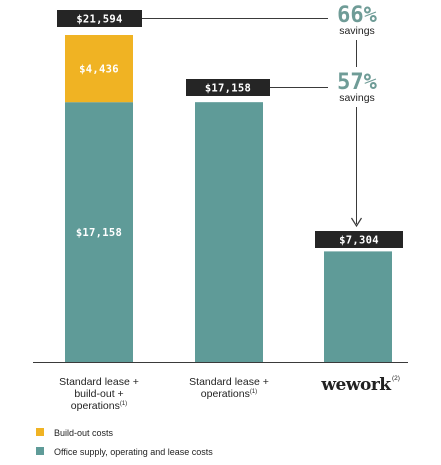 This screenshot has height=465, width=441. Describe the element at coordinates (356, 222) in the screenshot. I see `down-arrow-icon` at that location.